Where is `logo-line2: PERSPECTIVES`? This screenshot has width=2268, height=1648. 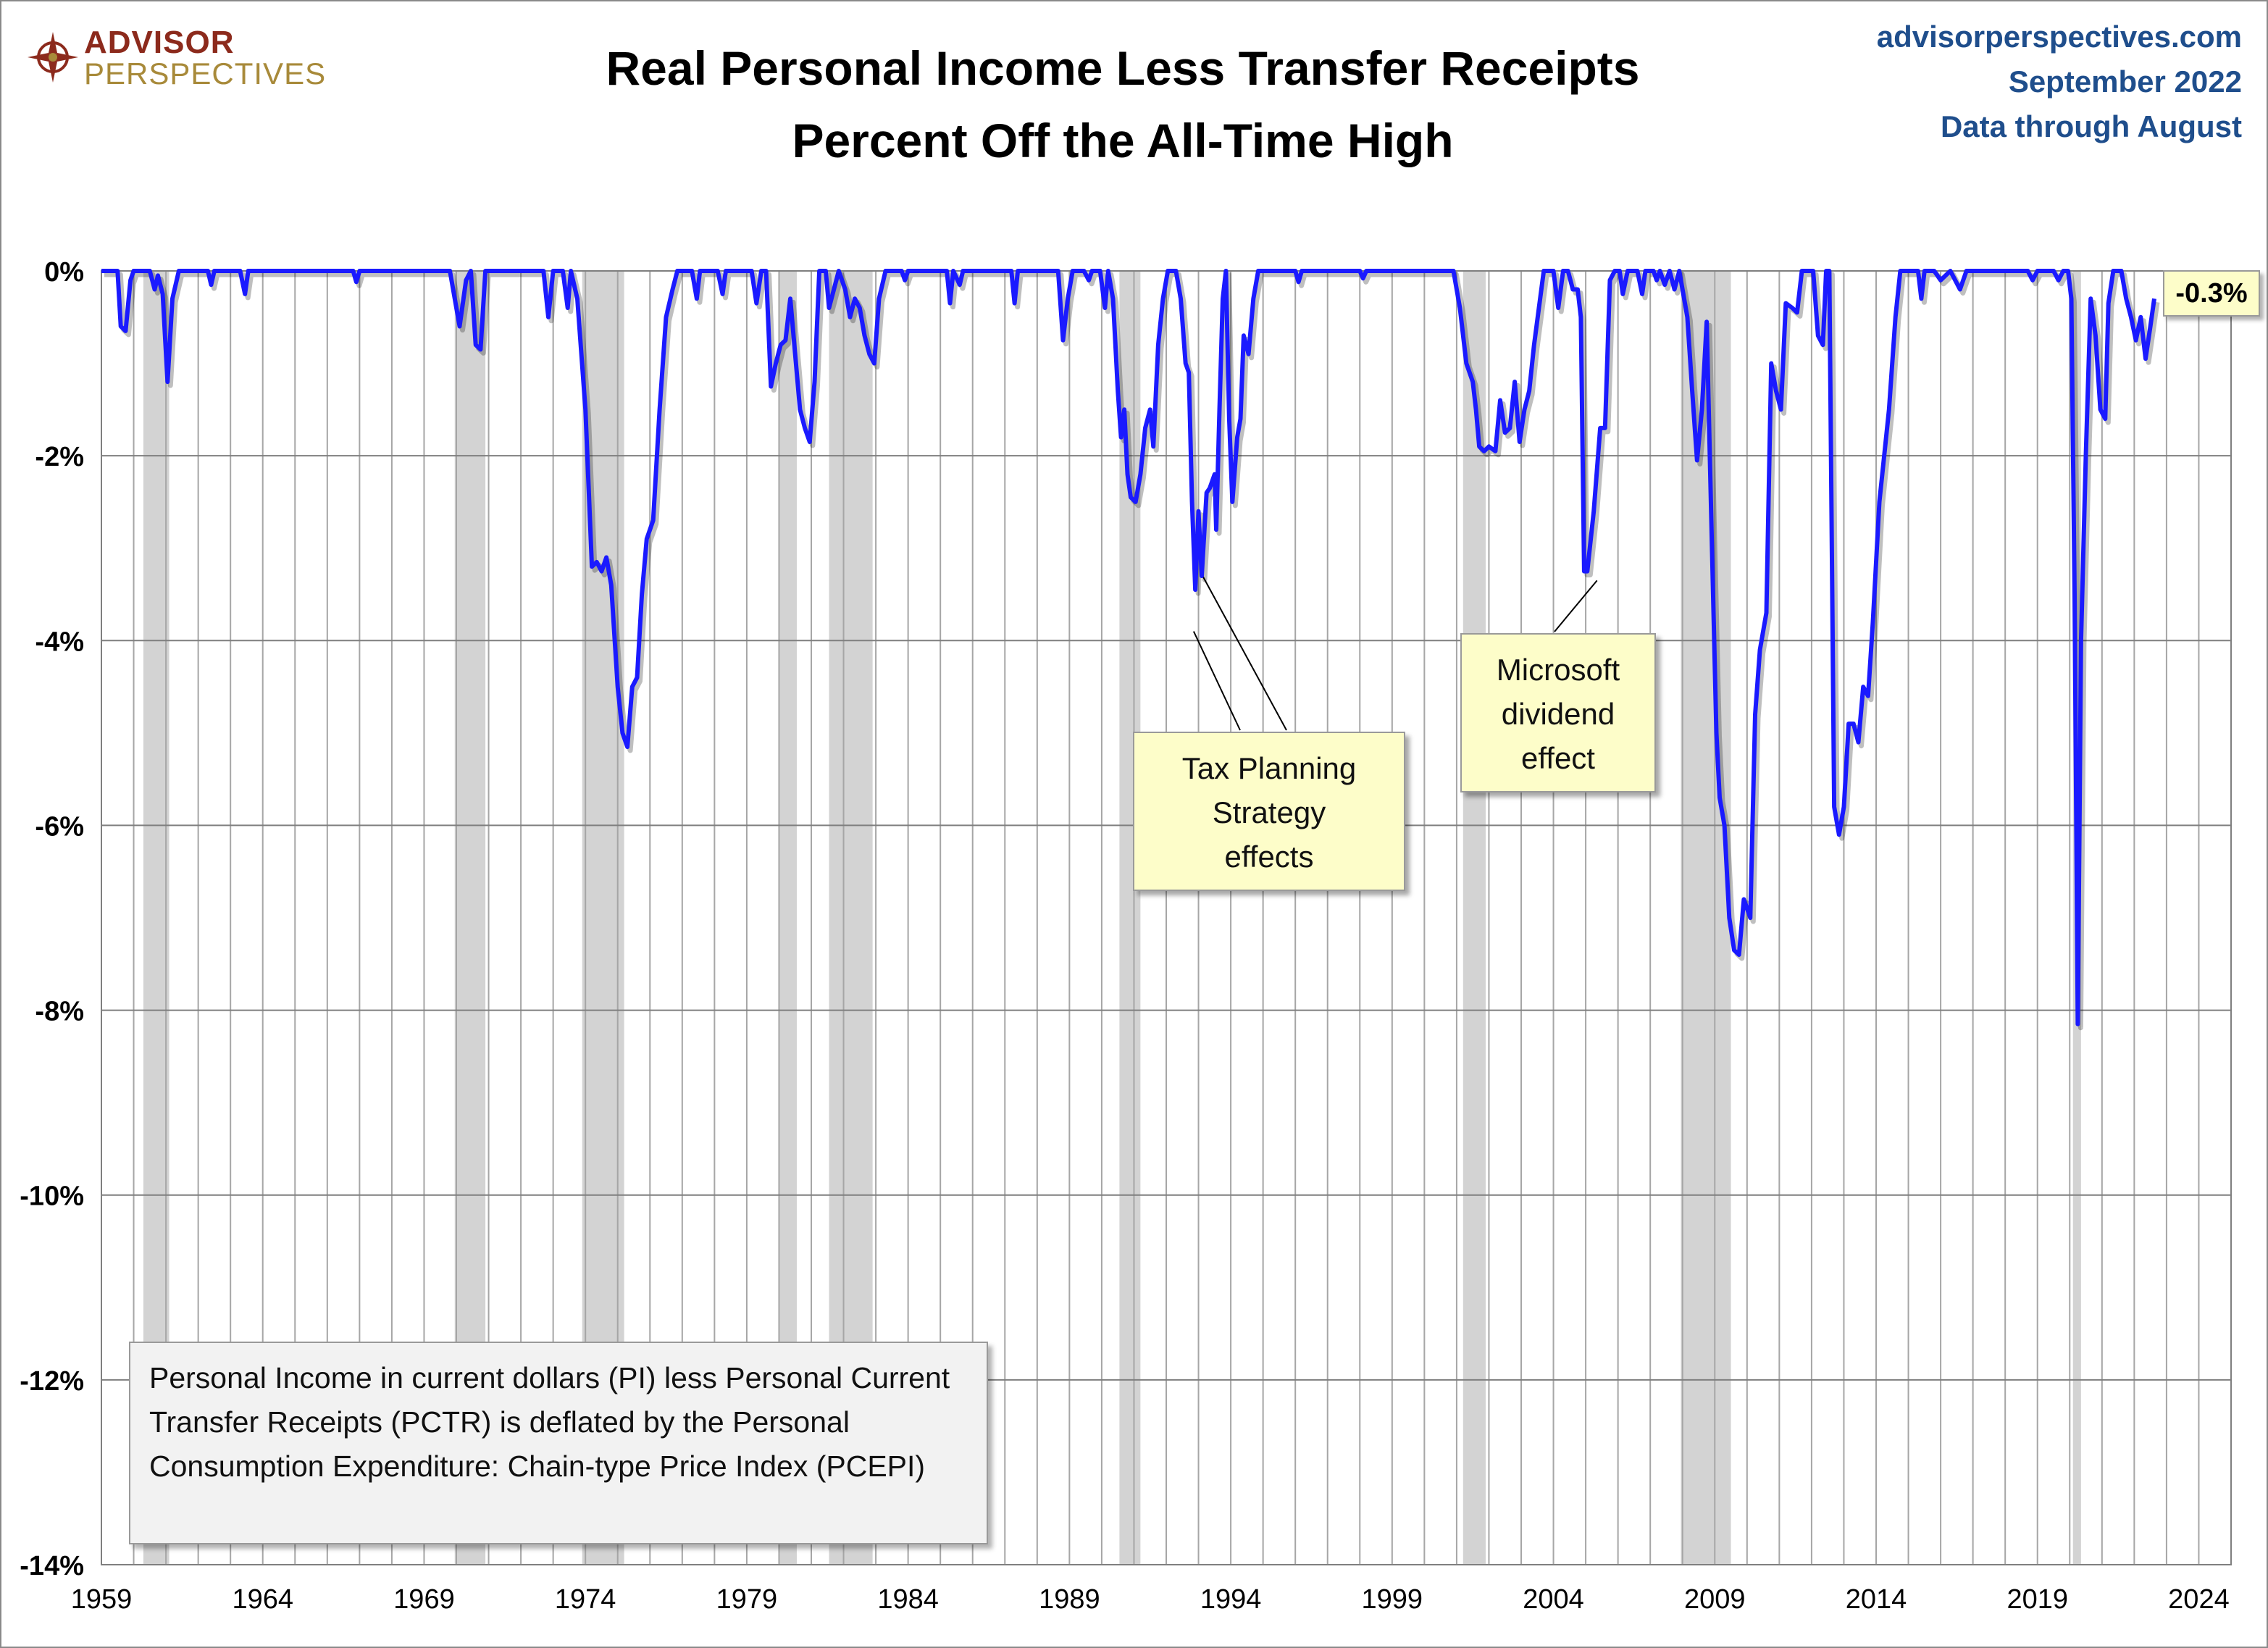
logo-line2: PERSPECTIVES is located at coordinates (206, 74).